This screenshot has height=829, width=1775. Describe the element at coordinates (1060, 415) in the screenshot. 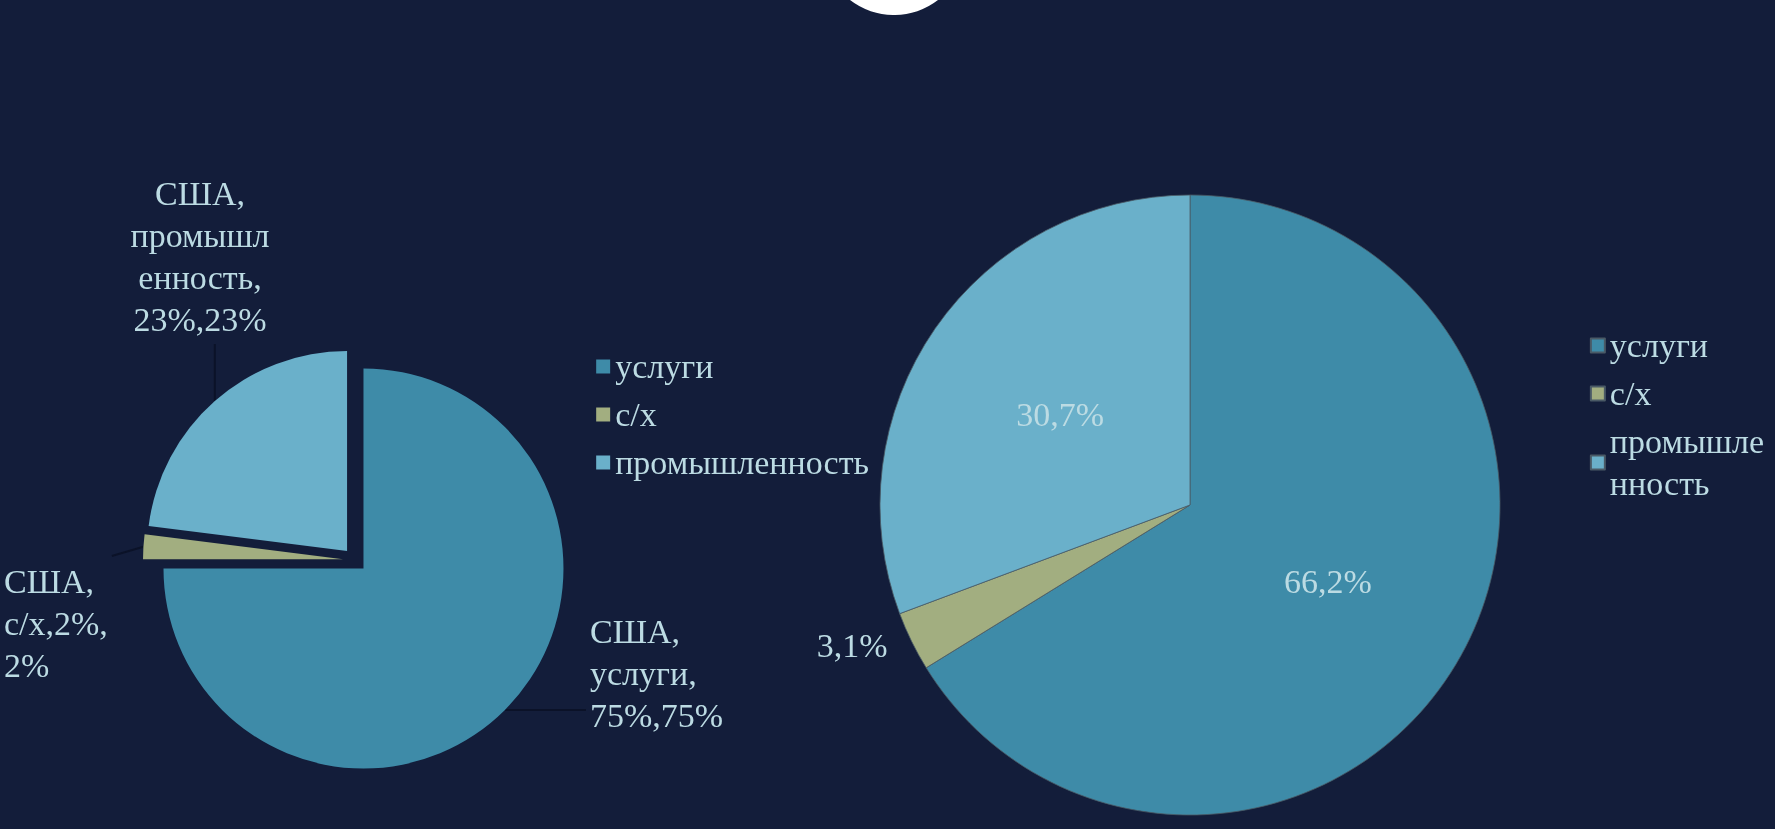

I see `data-label: 30,7%` at that location.